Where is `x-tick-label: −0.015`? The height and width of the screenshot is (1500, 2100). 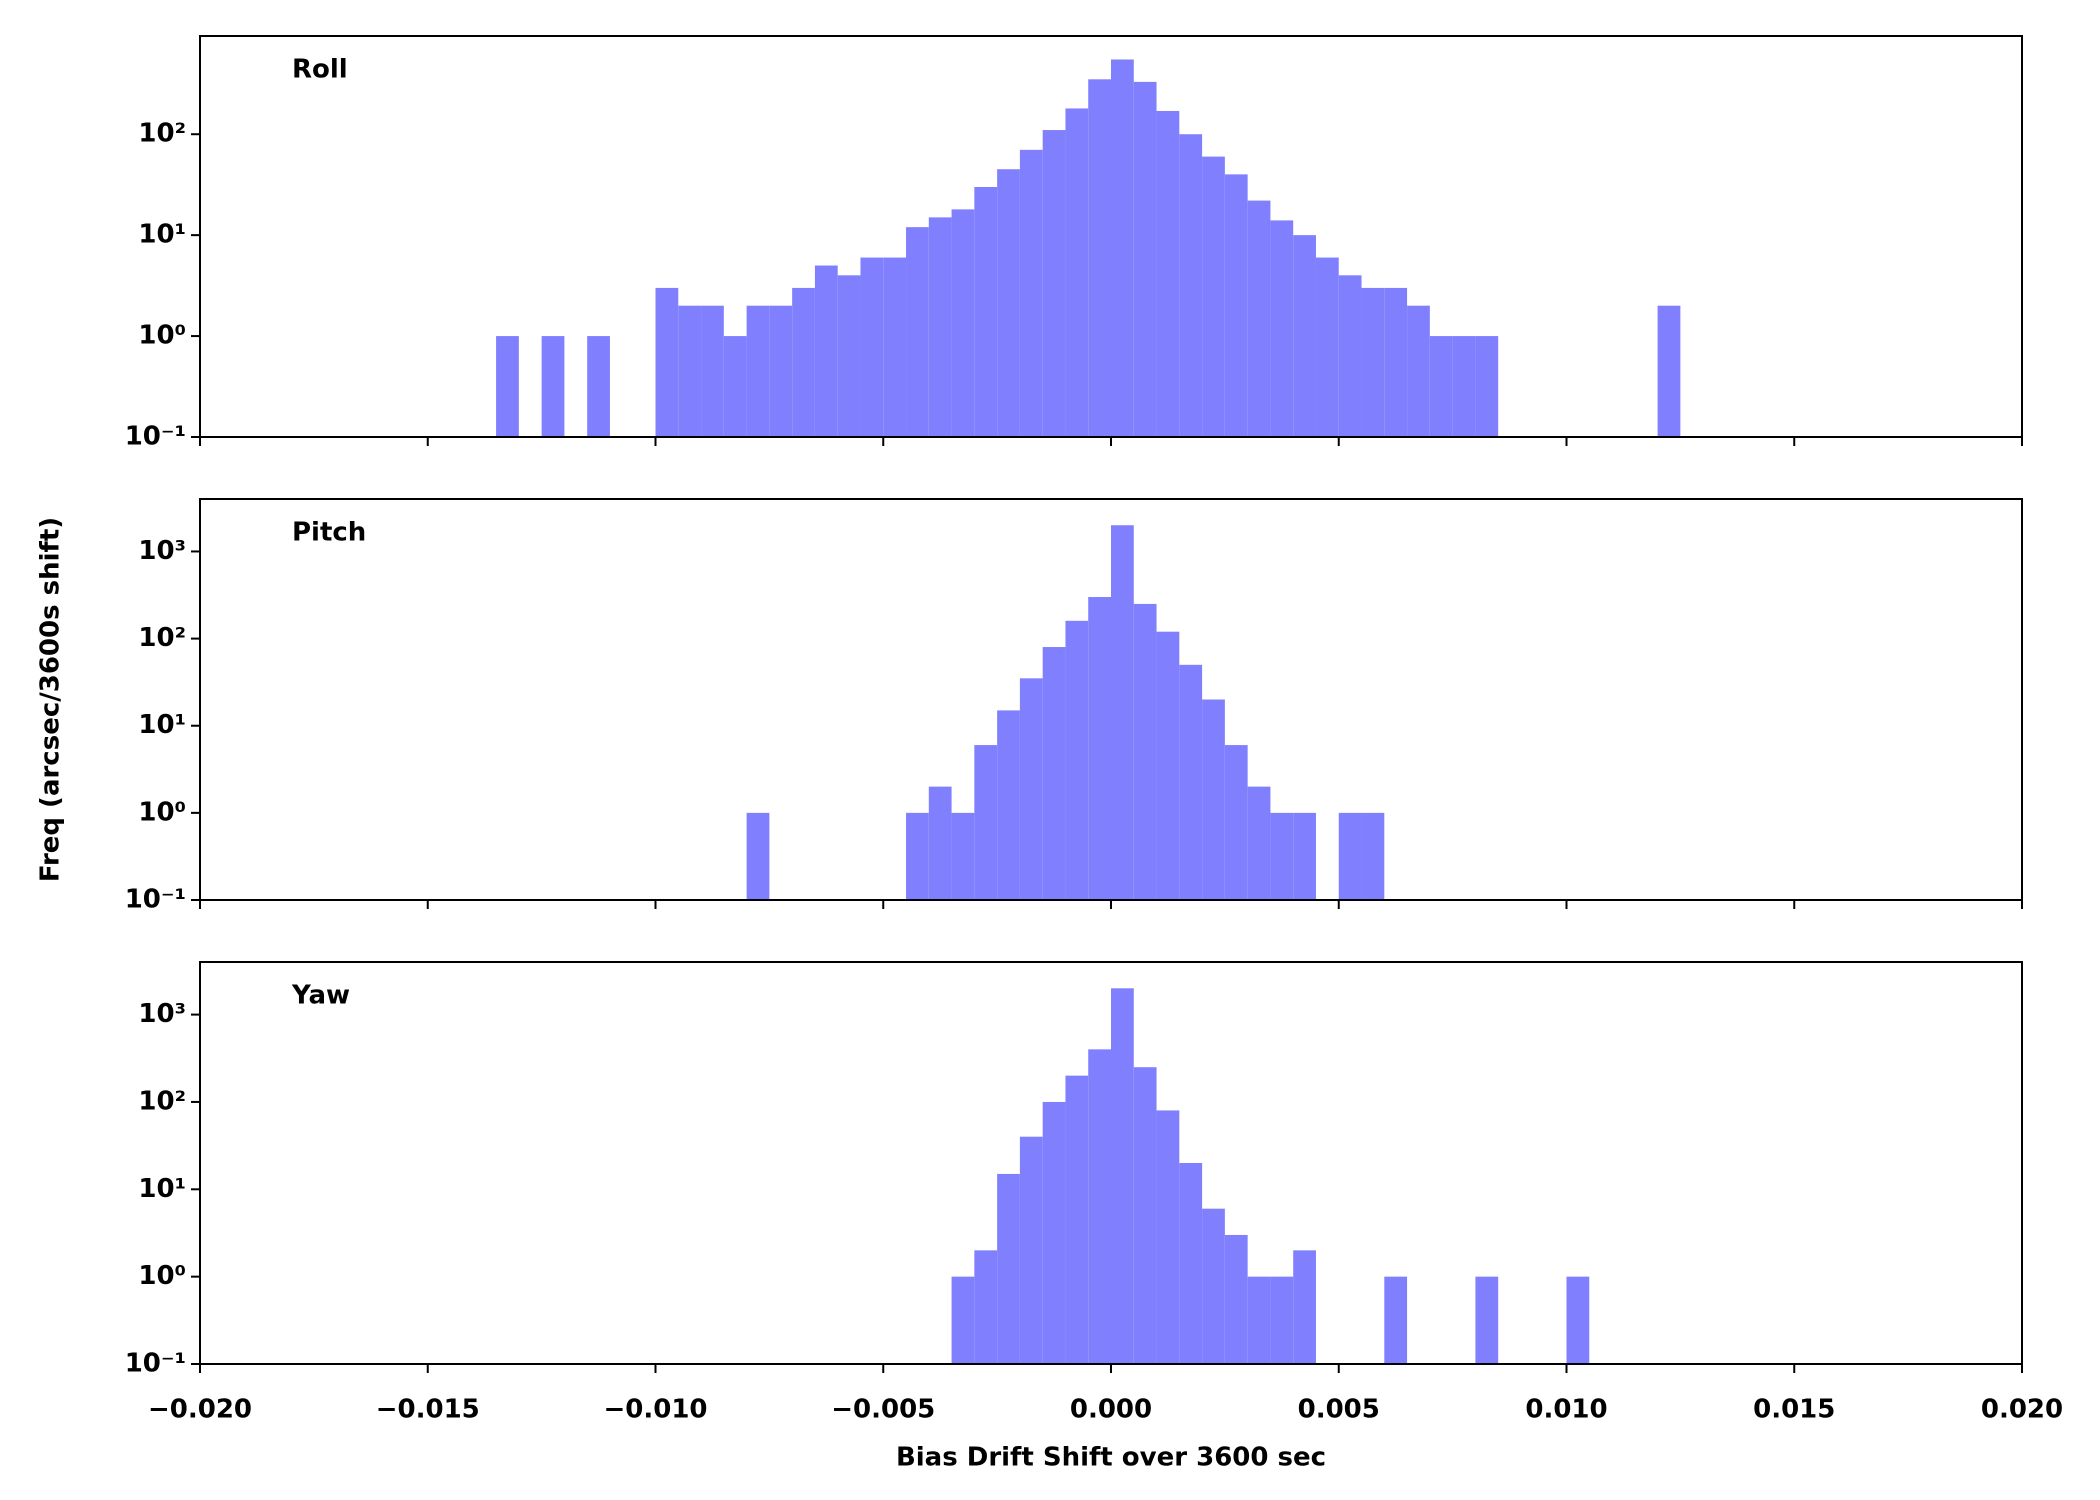
x-tick-label: −0.015 is located at coordinates (428, 1410).